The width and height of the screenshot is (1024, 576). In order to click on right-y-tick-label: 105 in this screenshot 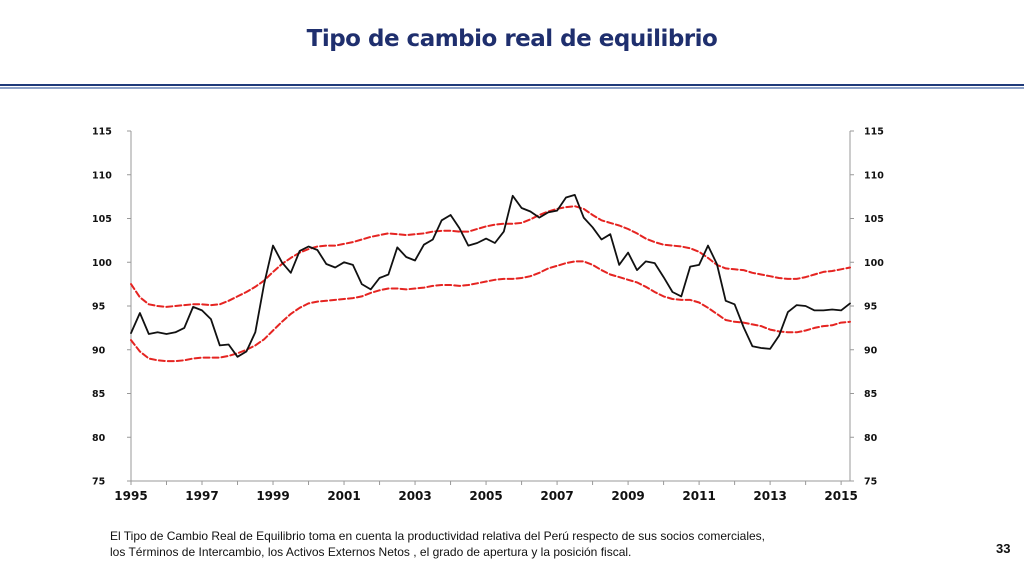, I will do `click(874, 219)`.